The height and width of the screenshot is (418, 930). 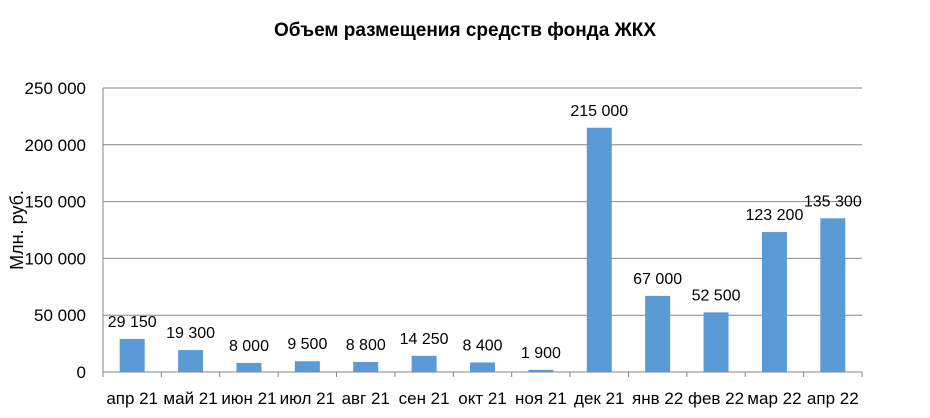 What do you see at coordinates (248, 398) in the screenshot?
I see `x-tick-label: июн 21` at bounding box center [248, 398].